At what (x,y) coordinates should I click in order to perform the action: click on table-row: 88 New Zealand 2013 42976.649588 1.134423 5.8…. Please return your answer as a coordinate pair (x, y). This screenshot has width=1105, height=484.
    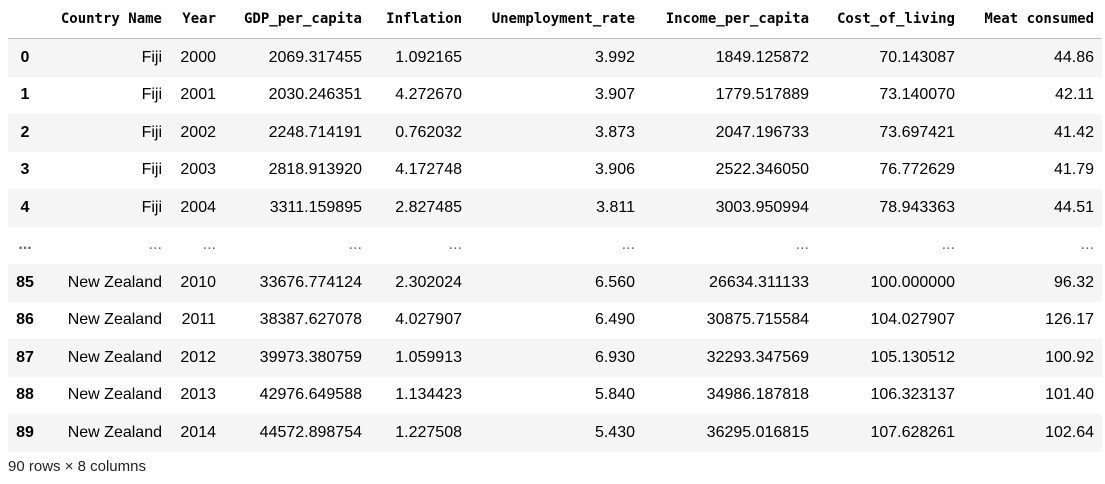
    Looking at the image, I should click on (555, 395).